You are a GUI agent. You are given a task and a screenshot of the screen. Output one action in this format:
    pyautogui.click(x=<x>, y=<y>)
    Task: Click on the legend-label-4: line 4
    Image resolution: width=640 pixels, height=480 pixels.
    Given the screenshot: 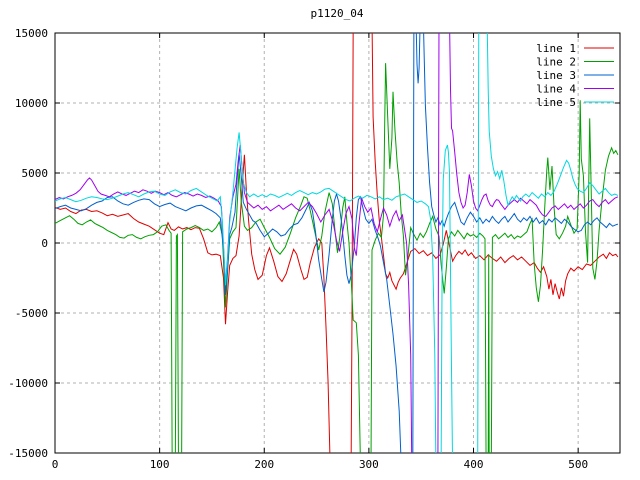 What is the action you would take?
    pyautogui.click(x=556, y=89)
    